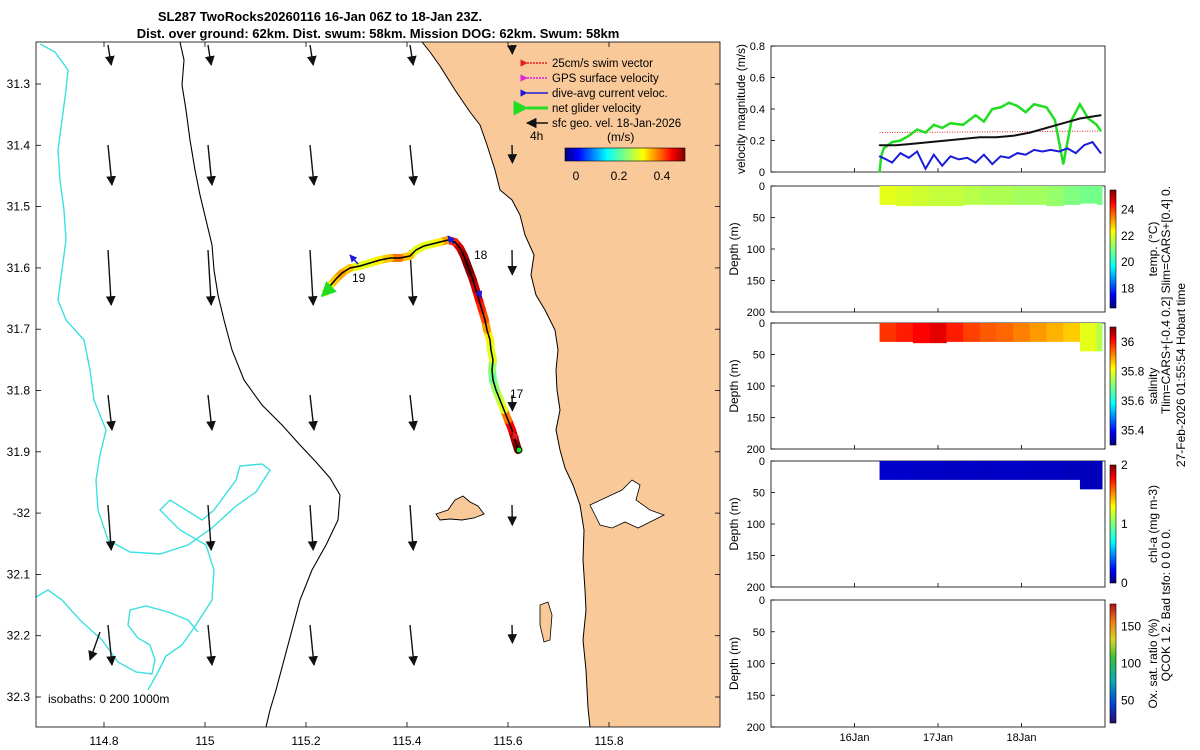  What do you see at coordinates (762, 173) in the screenshot?
I see `velocity-y-tick-label: 0` at bounding box center [762, 173].